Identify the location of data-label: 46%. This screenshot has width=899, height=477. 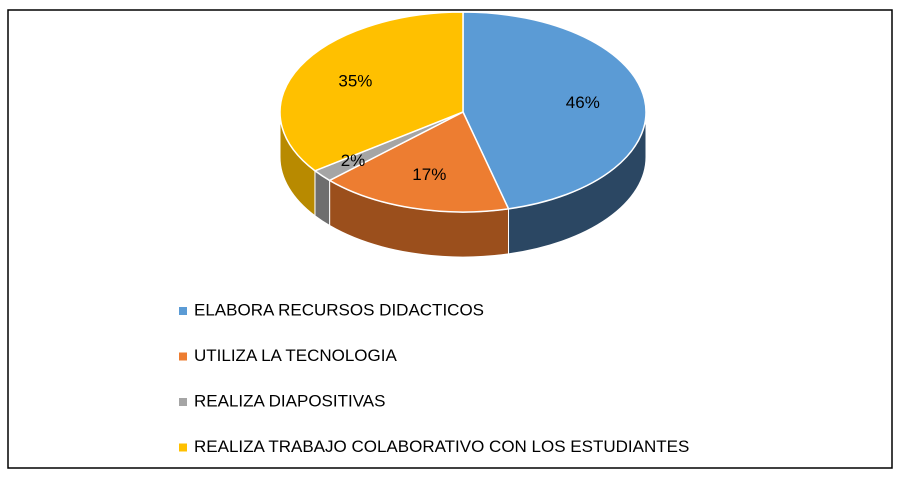
(583, 102).